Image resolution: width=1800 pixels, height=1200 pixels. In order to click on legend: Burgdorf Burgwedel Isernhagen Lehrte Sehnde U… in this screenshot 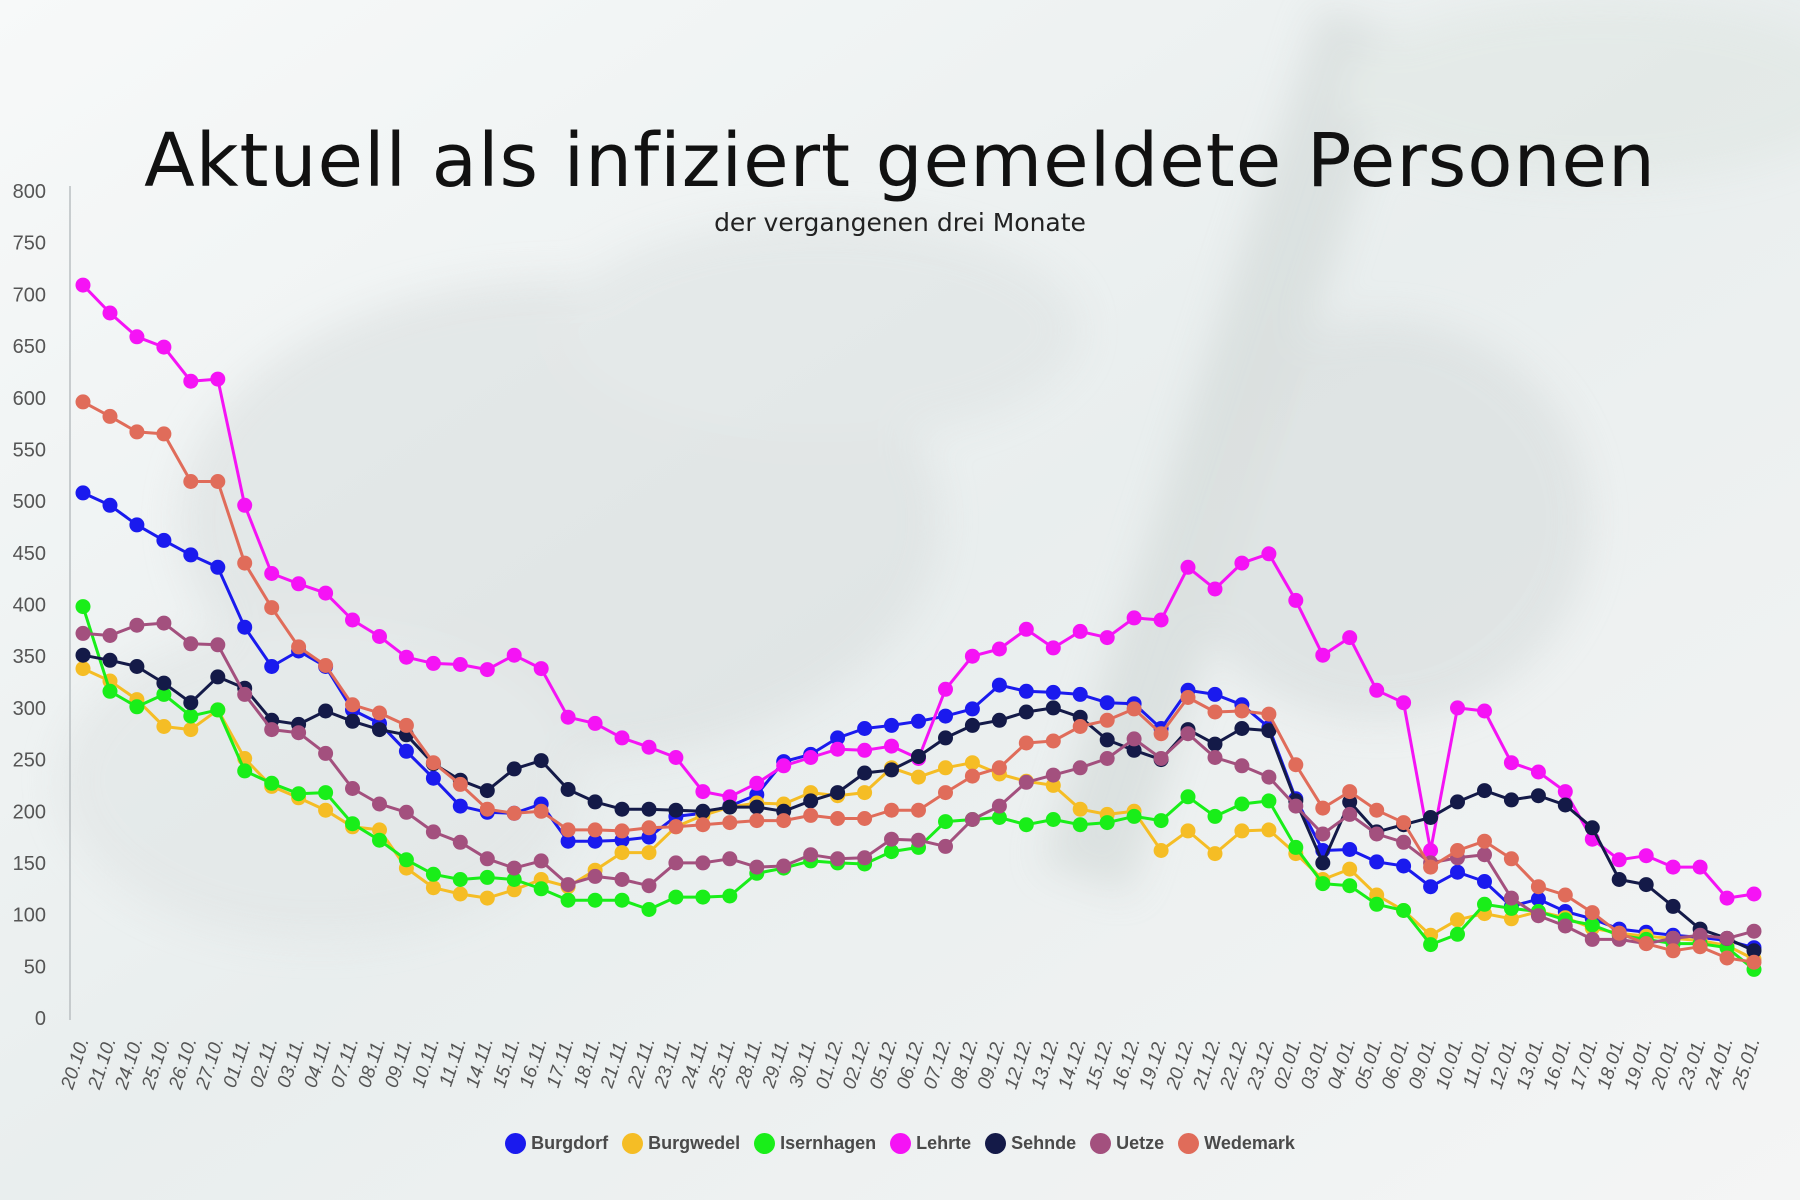, I will do `click(900, 1143)`.